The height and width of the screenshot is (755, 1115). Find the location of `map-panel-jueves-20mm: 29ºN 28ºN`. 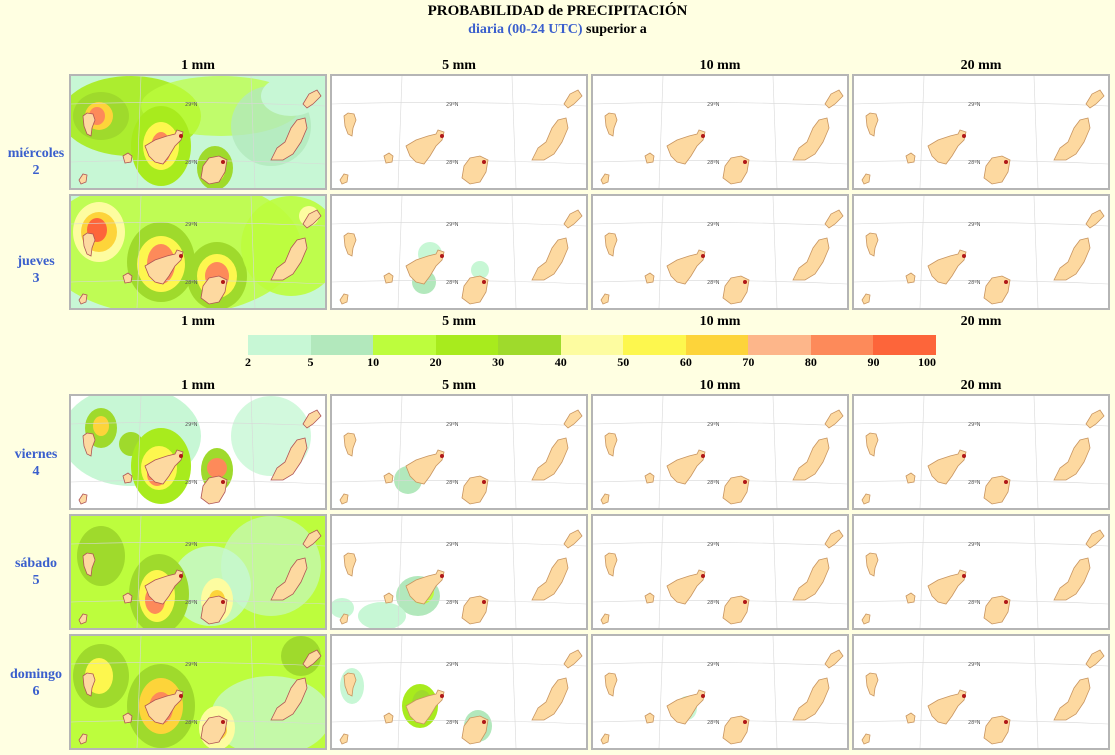

map-panel-jueves-20mm: 29ºN 28ºN is located at coordinates (981, 252).